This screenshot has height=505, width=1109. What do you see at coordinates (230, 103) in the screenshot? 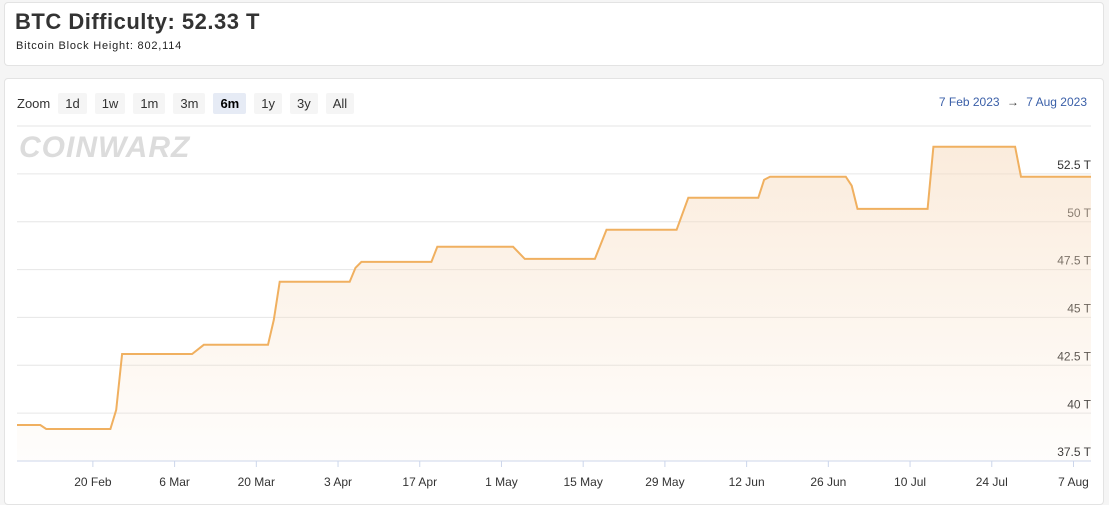
I see `zoom-button: 6m` at bounding box center [230, 103].